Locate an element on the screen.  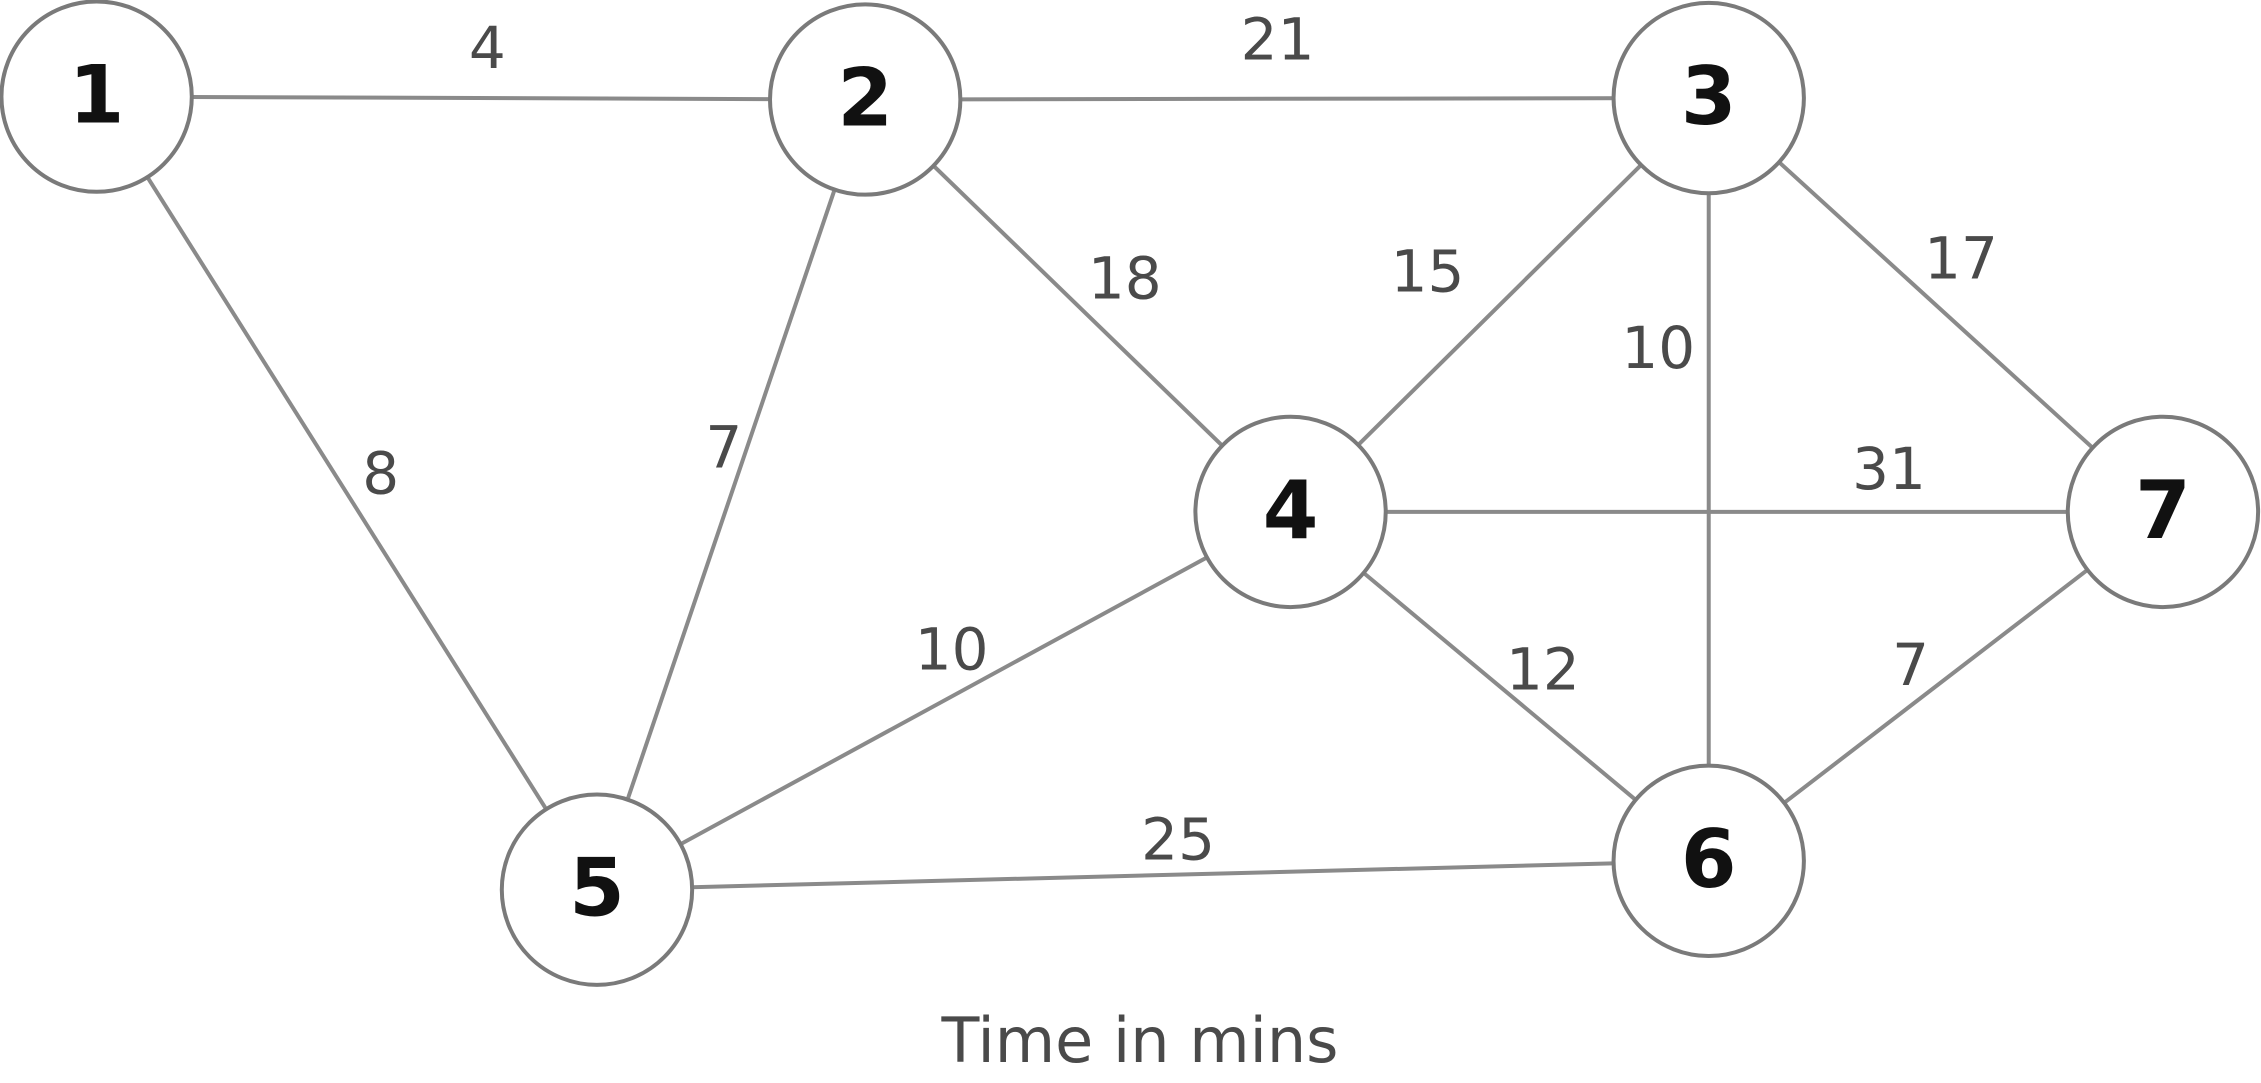
node-3: 3 is located at coordinates (1708, 98).